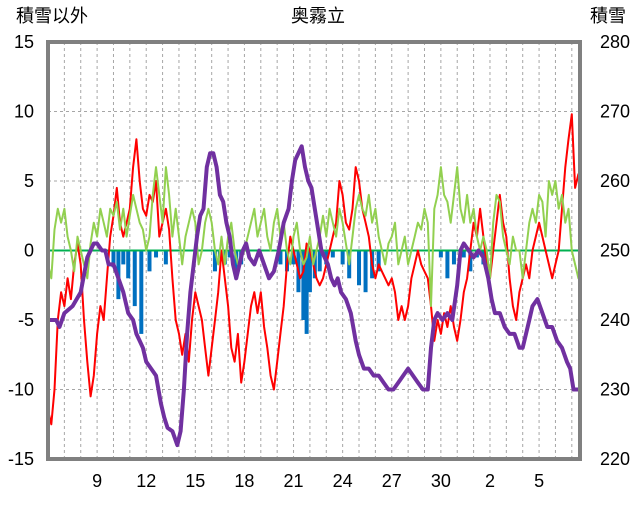 This screenshot has width=636, height=506. Describe the element at coordinates (539, 481) in the screenshot. I see `x-tick-label: 5` at that location.